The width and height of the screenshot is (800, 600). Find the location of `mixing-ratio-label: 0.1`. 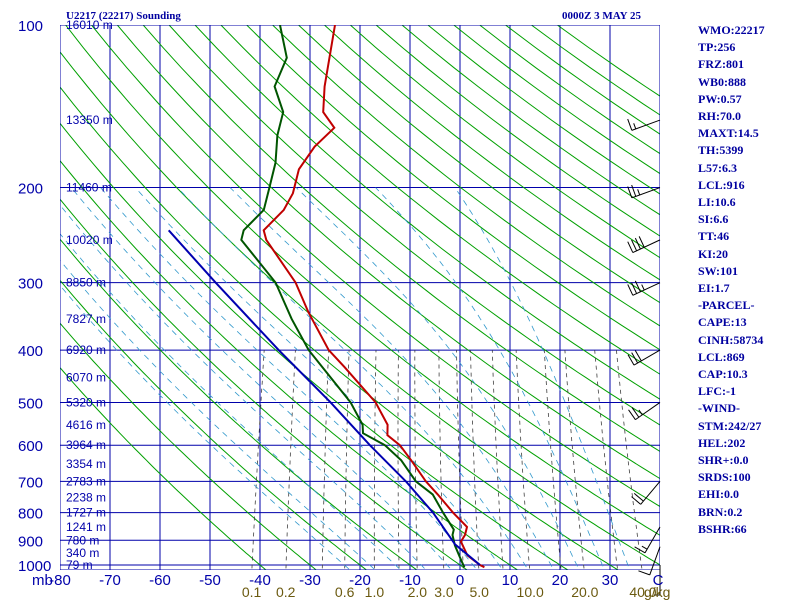

mixing-ratio-label: 0.1 is located at coordinates (252, 592).